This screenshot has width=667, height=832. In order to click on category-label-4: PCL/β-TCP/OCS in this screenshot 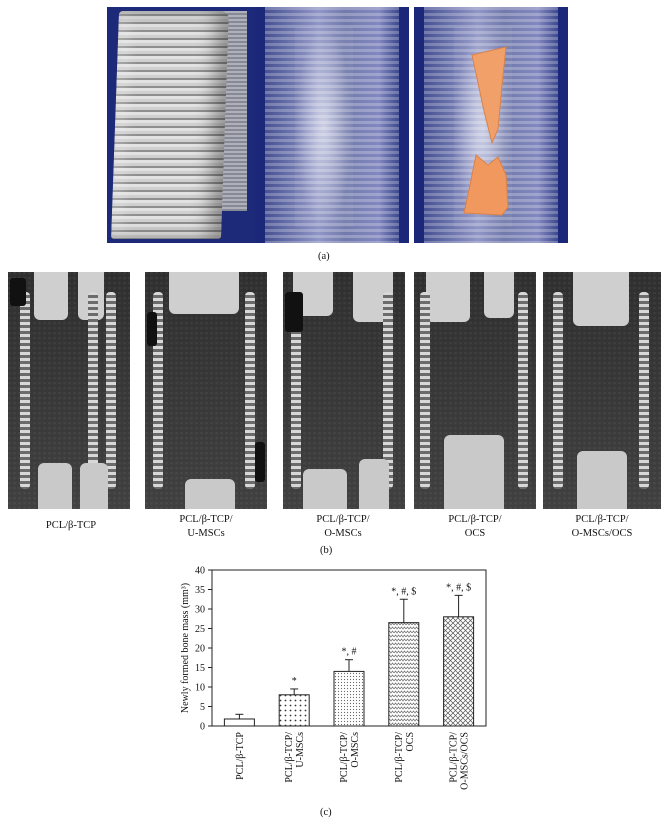, I will do `click(405, 757)`.